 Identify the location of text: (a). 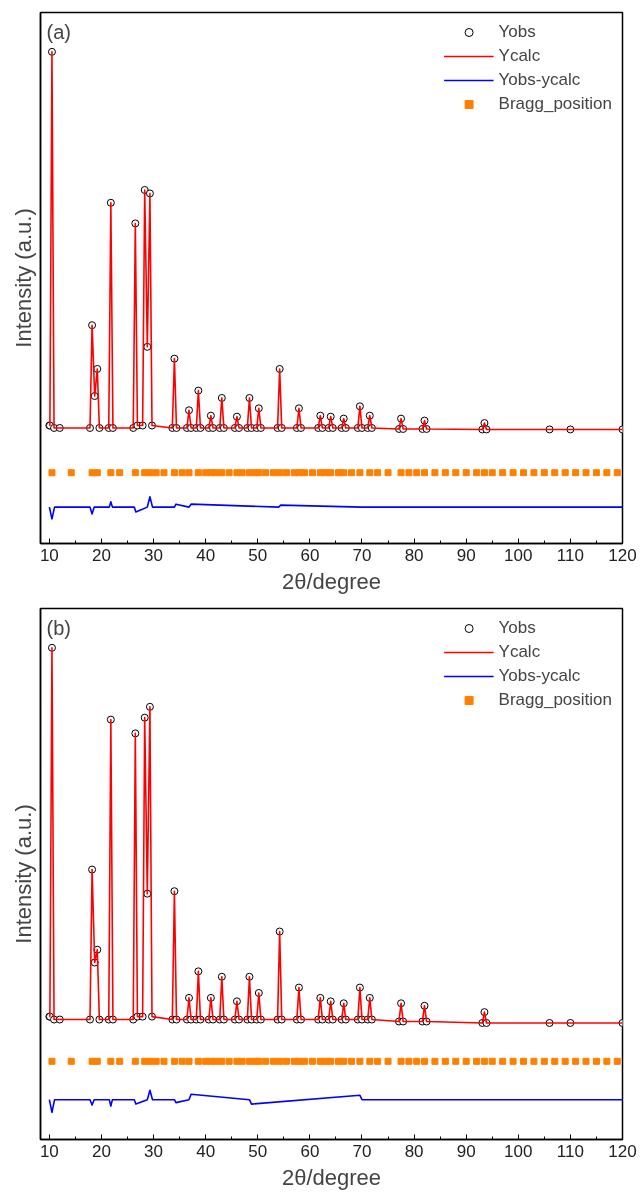
(58, 31).